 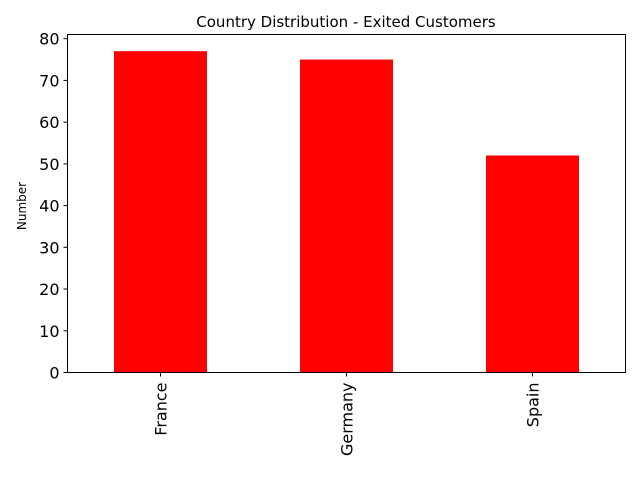 What do you see at coordinates (49, 39) in the screenshot?
I see `y-tick-label: 80` at bounding box center [49, 39].